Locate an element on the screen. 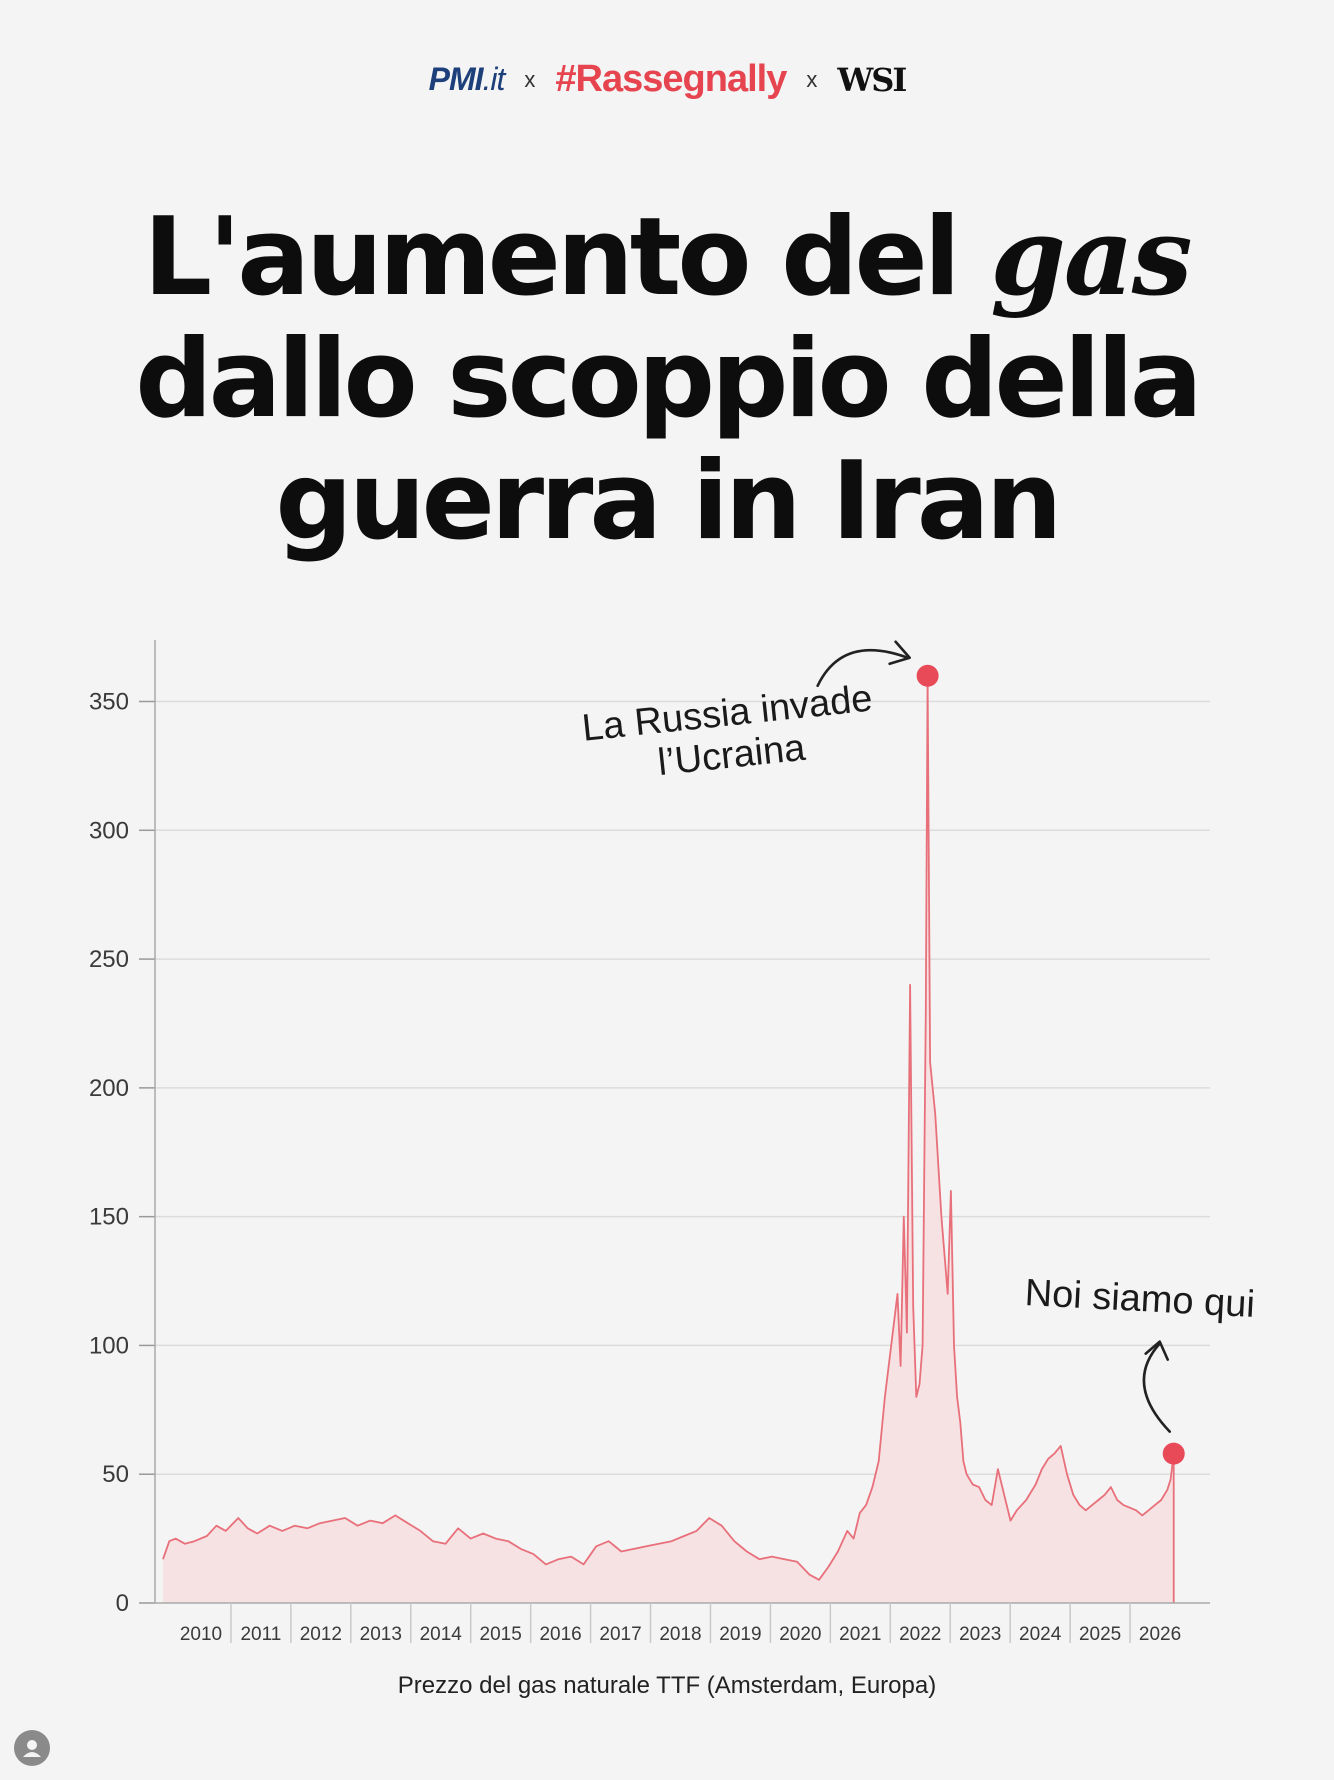 This screenshot has width=1334, height=1780. pmi-logo: PMI.it is located at coordinates (467, 79).